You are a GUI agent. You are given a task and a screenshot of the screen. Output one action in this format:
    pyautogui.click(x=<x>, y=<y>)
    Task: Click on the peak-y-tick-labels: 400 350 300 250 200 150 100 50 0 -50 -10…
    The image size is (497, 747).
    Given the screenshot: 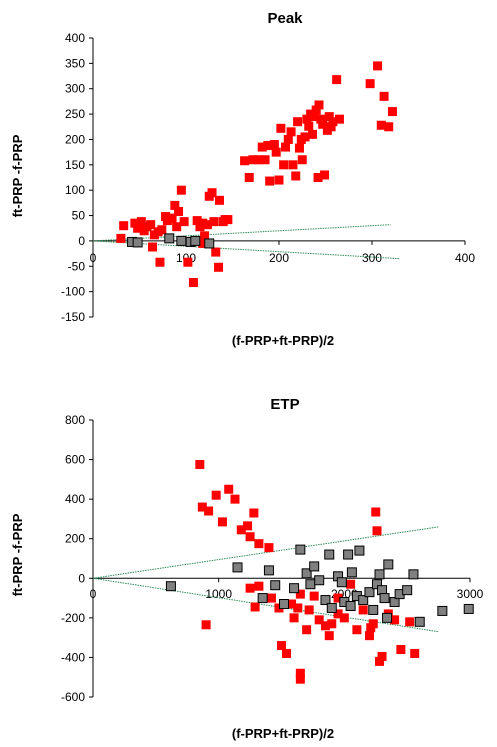 What is the action you would take?
    pyautogui.click(x=73, y=177)
    